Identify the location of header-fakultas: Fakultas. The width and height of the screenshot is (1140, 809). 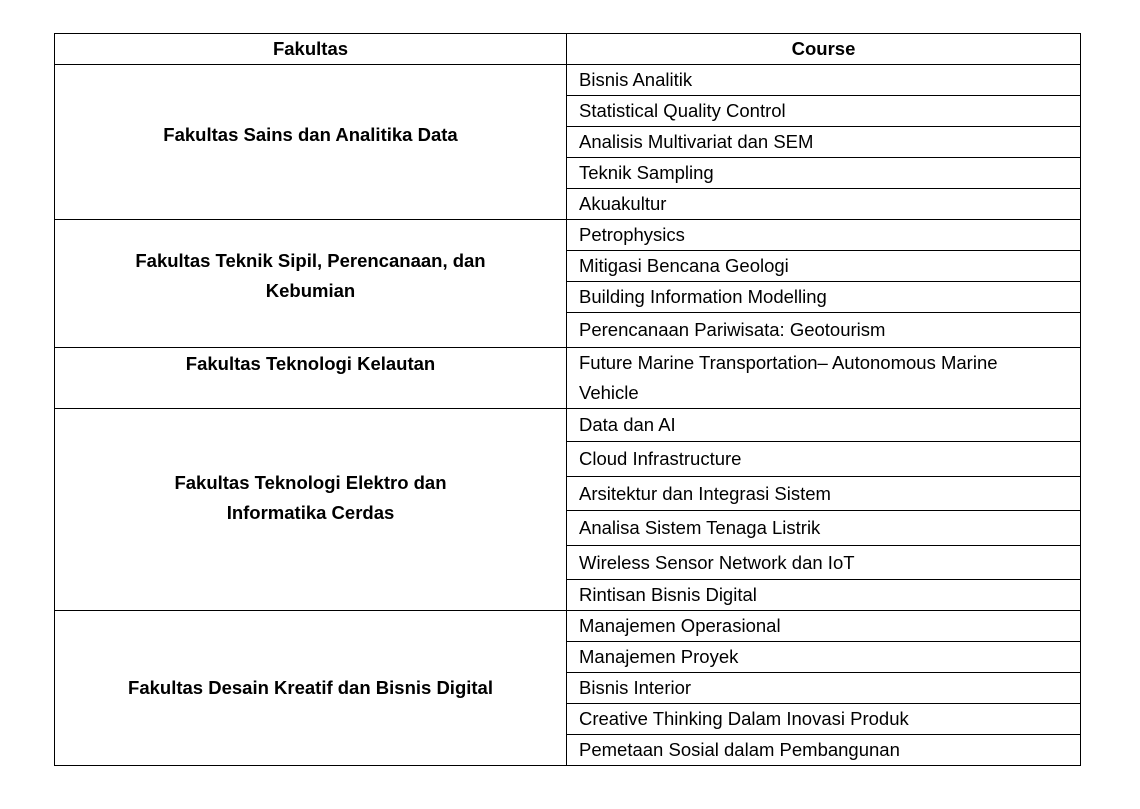
(310, 49).